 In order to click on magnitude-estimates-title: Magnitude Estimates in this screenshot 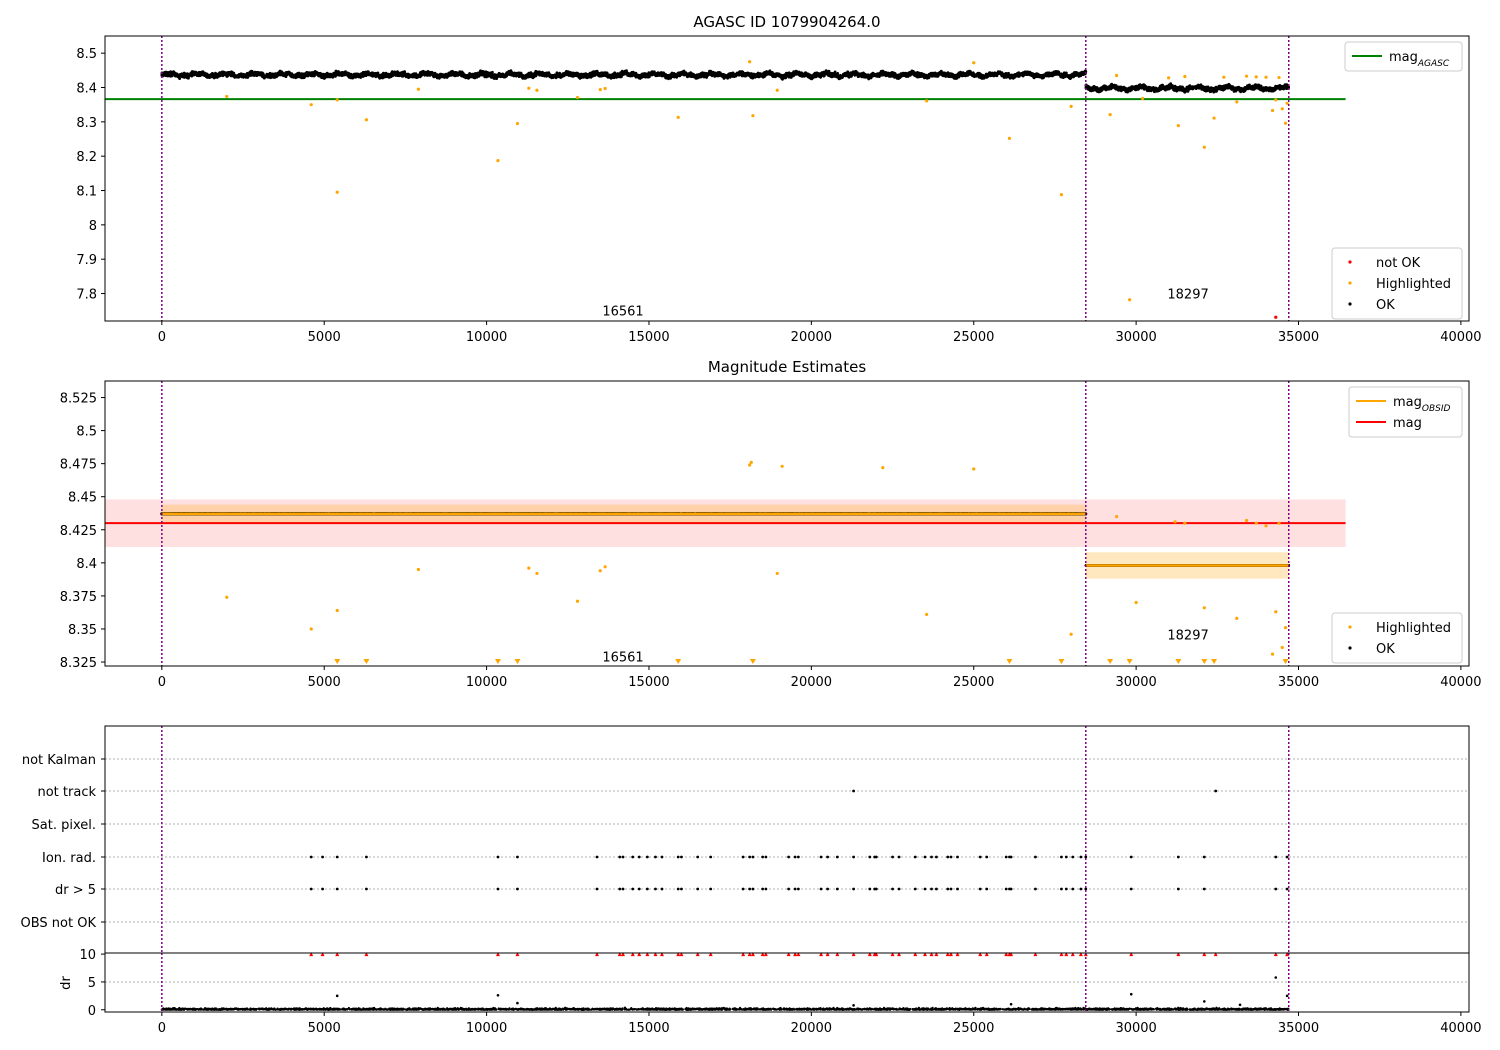, I will do `click(787, 367)`.